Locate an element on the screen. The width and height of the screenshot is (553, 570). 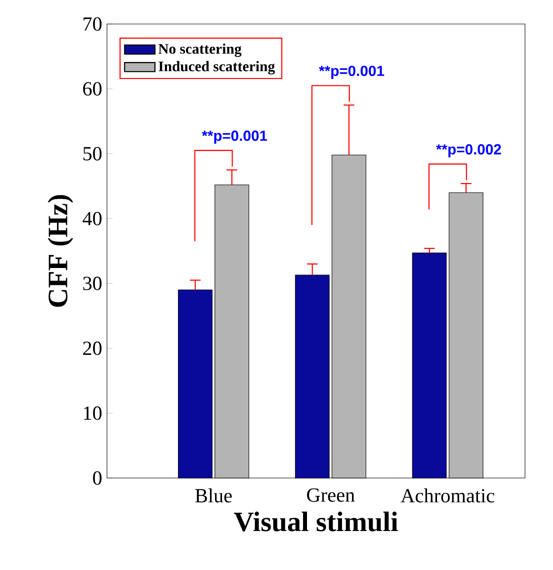
legend-label: No scattering is located at coordinates (200, 50).